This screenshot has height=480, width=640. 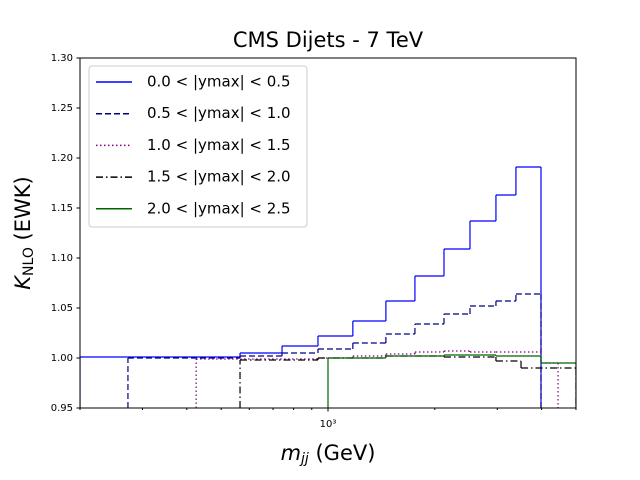 I want to click on y-axis-label: KNLO (EWK), so click(x=24, y=232).